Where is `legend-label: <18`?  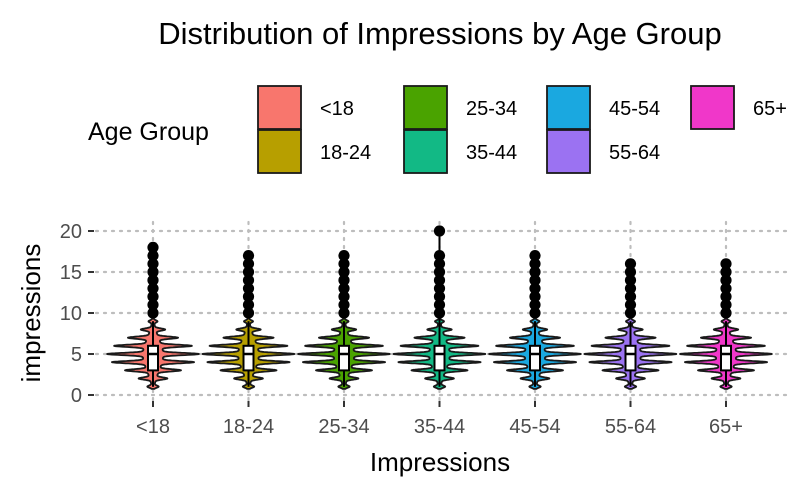
legend-label: <18 is located at coordinates (337, 109).